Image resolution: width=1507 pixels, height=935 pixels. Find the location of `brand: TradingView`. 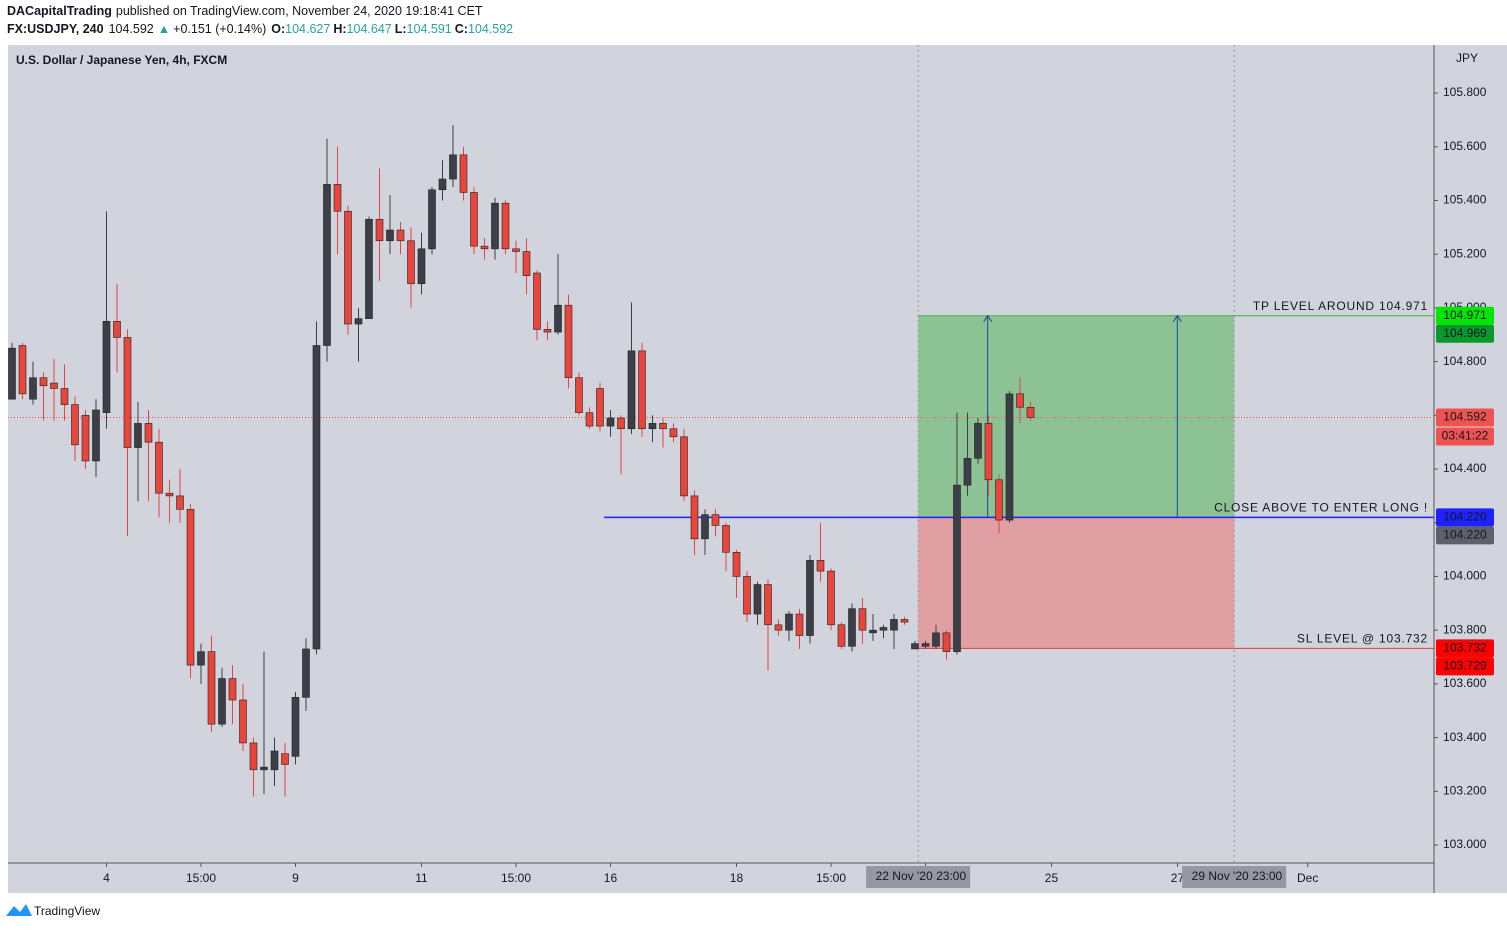

brand: TradingView is located at coordinates (67, 911).